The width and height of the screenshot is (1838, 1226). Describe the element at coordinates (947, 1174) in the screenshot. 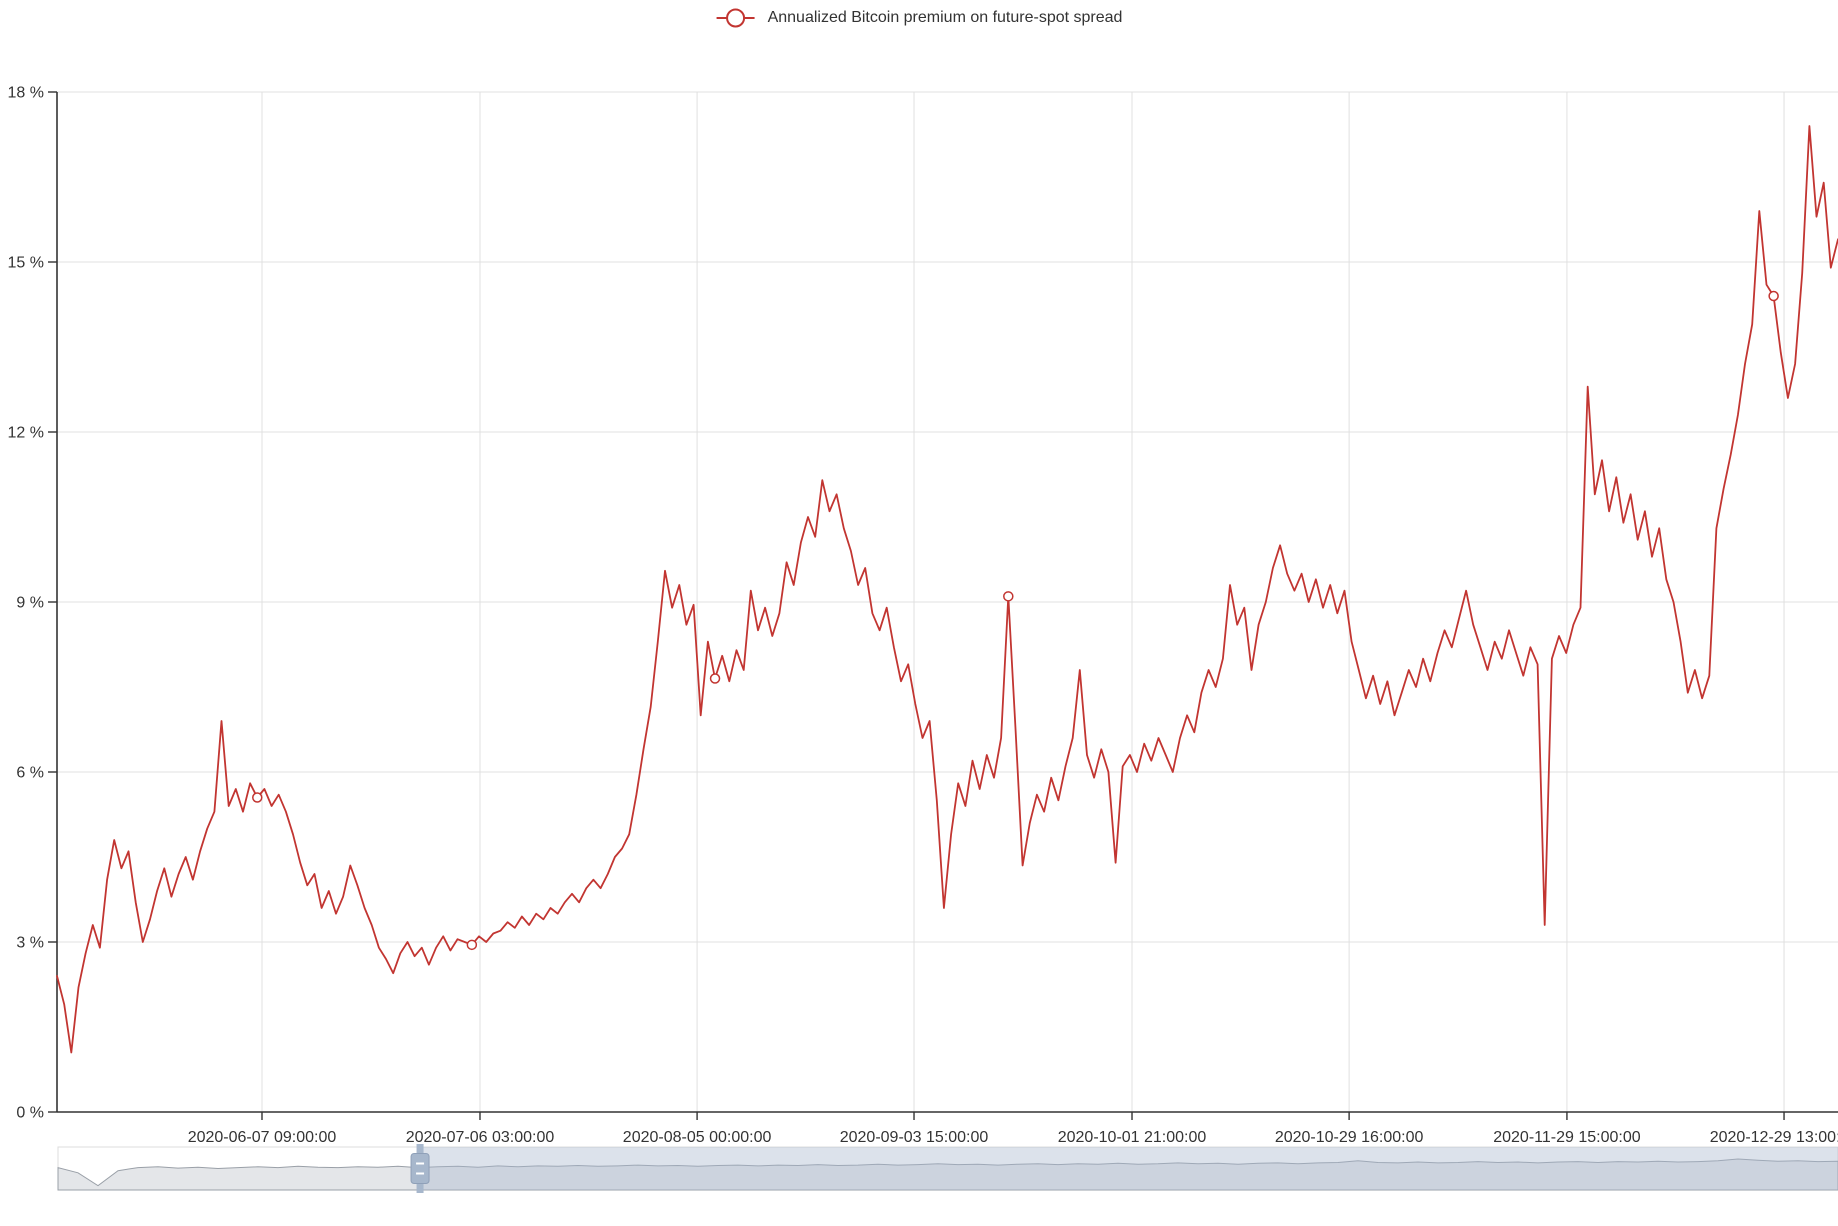

I see `navigator-data-shadow` at that location.